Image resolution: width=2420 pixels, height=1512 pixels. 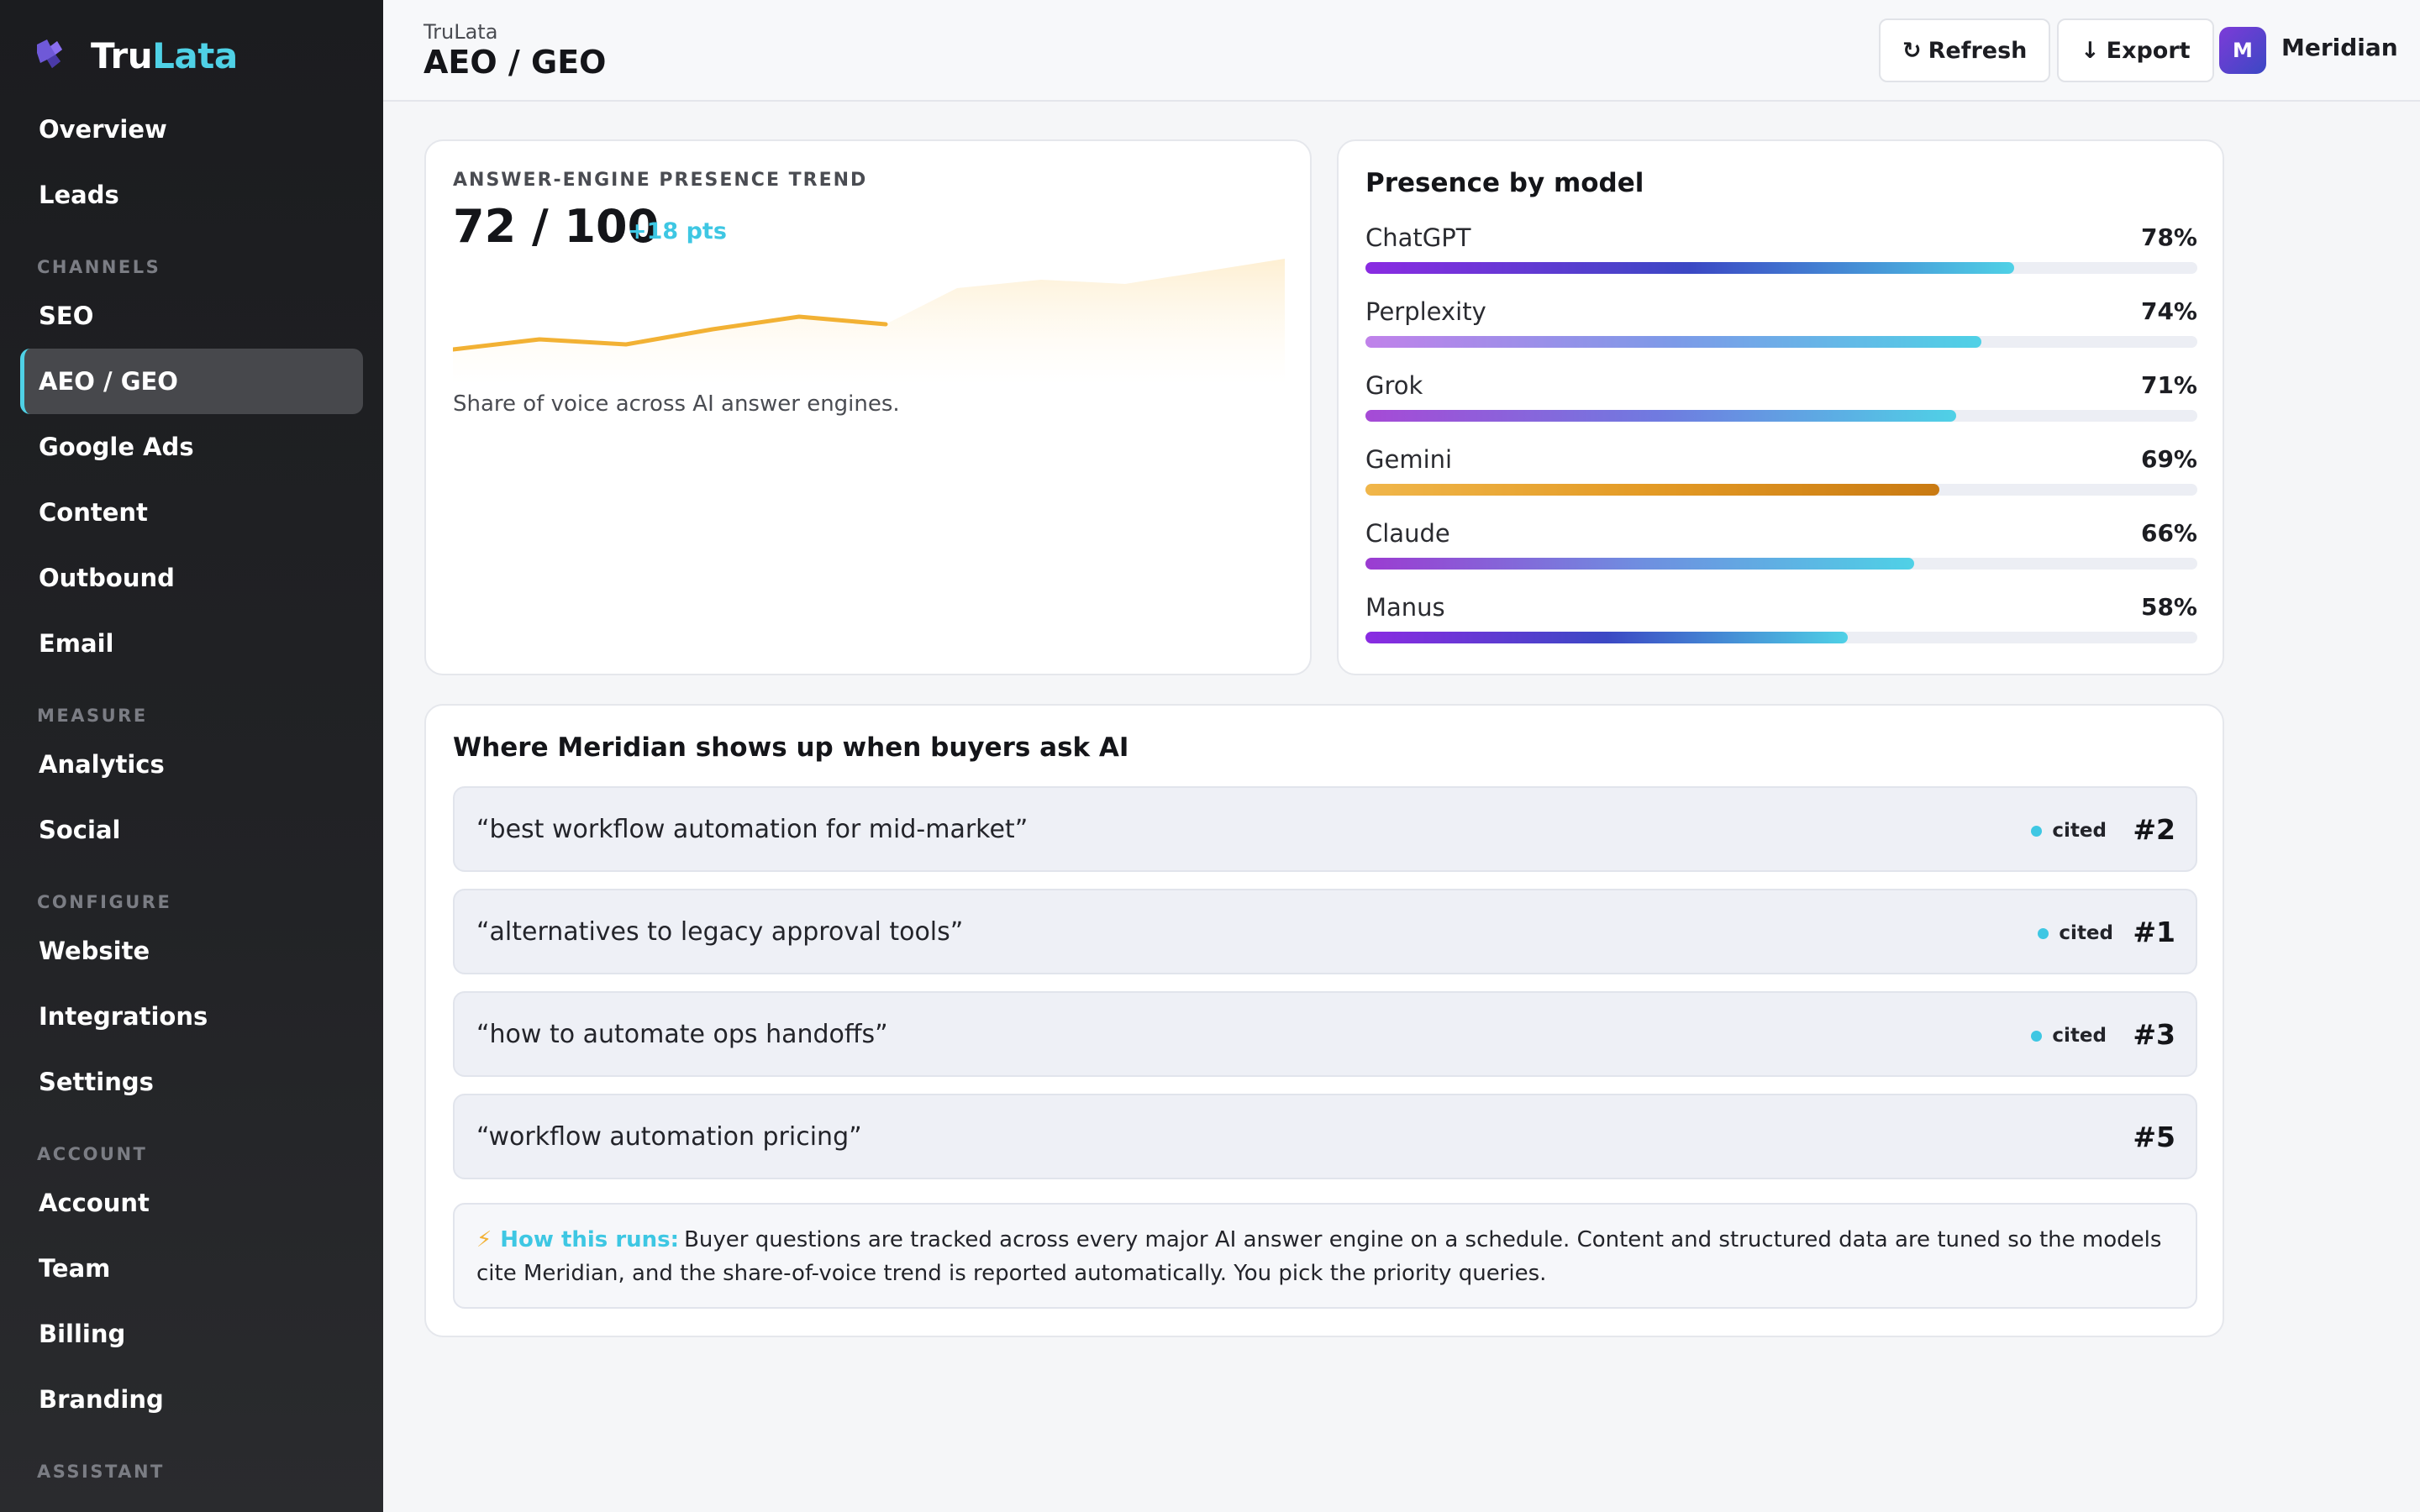 What do you see at coordinates (1409, 459) in the screenshot?
I see `model-name: Gemini` at bounding box center [1409, 459].